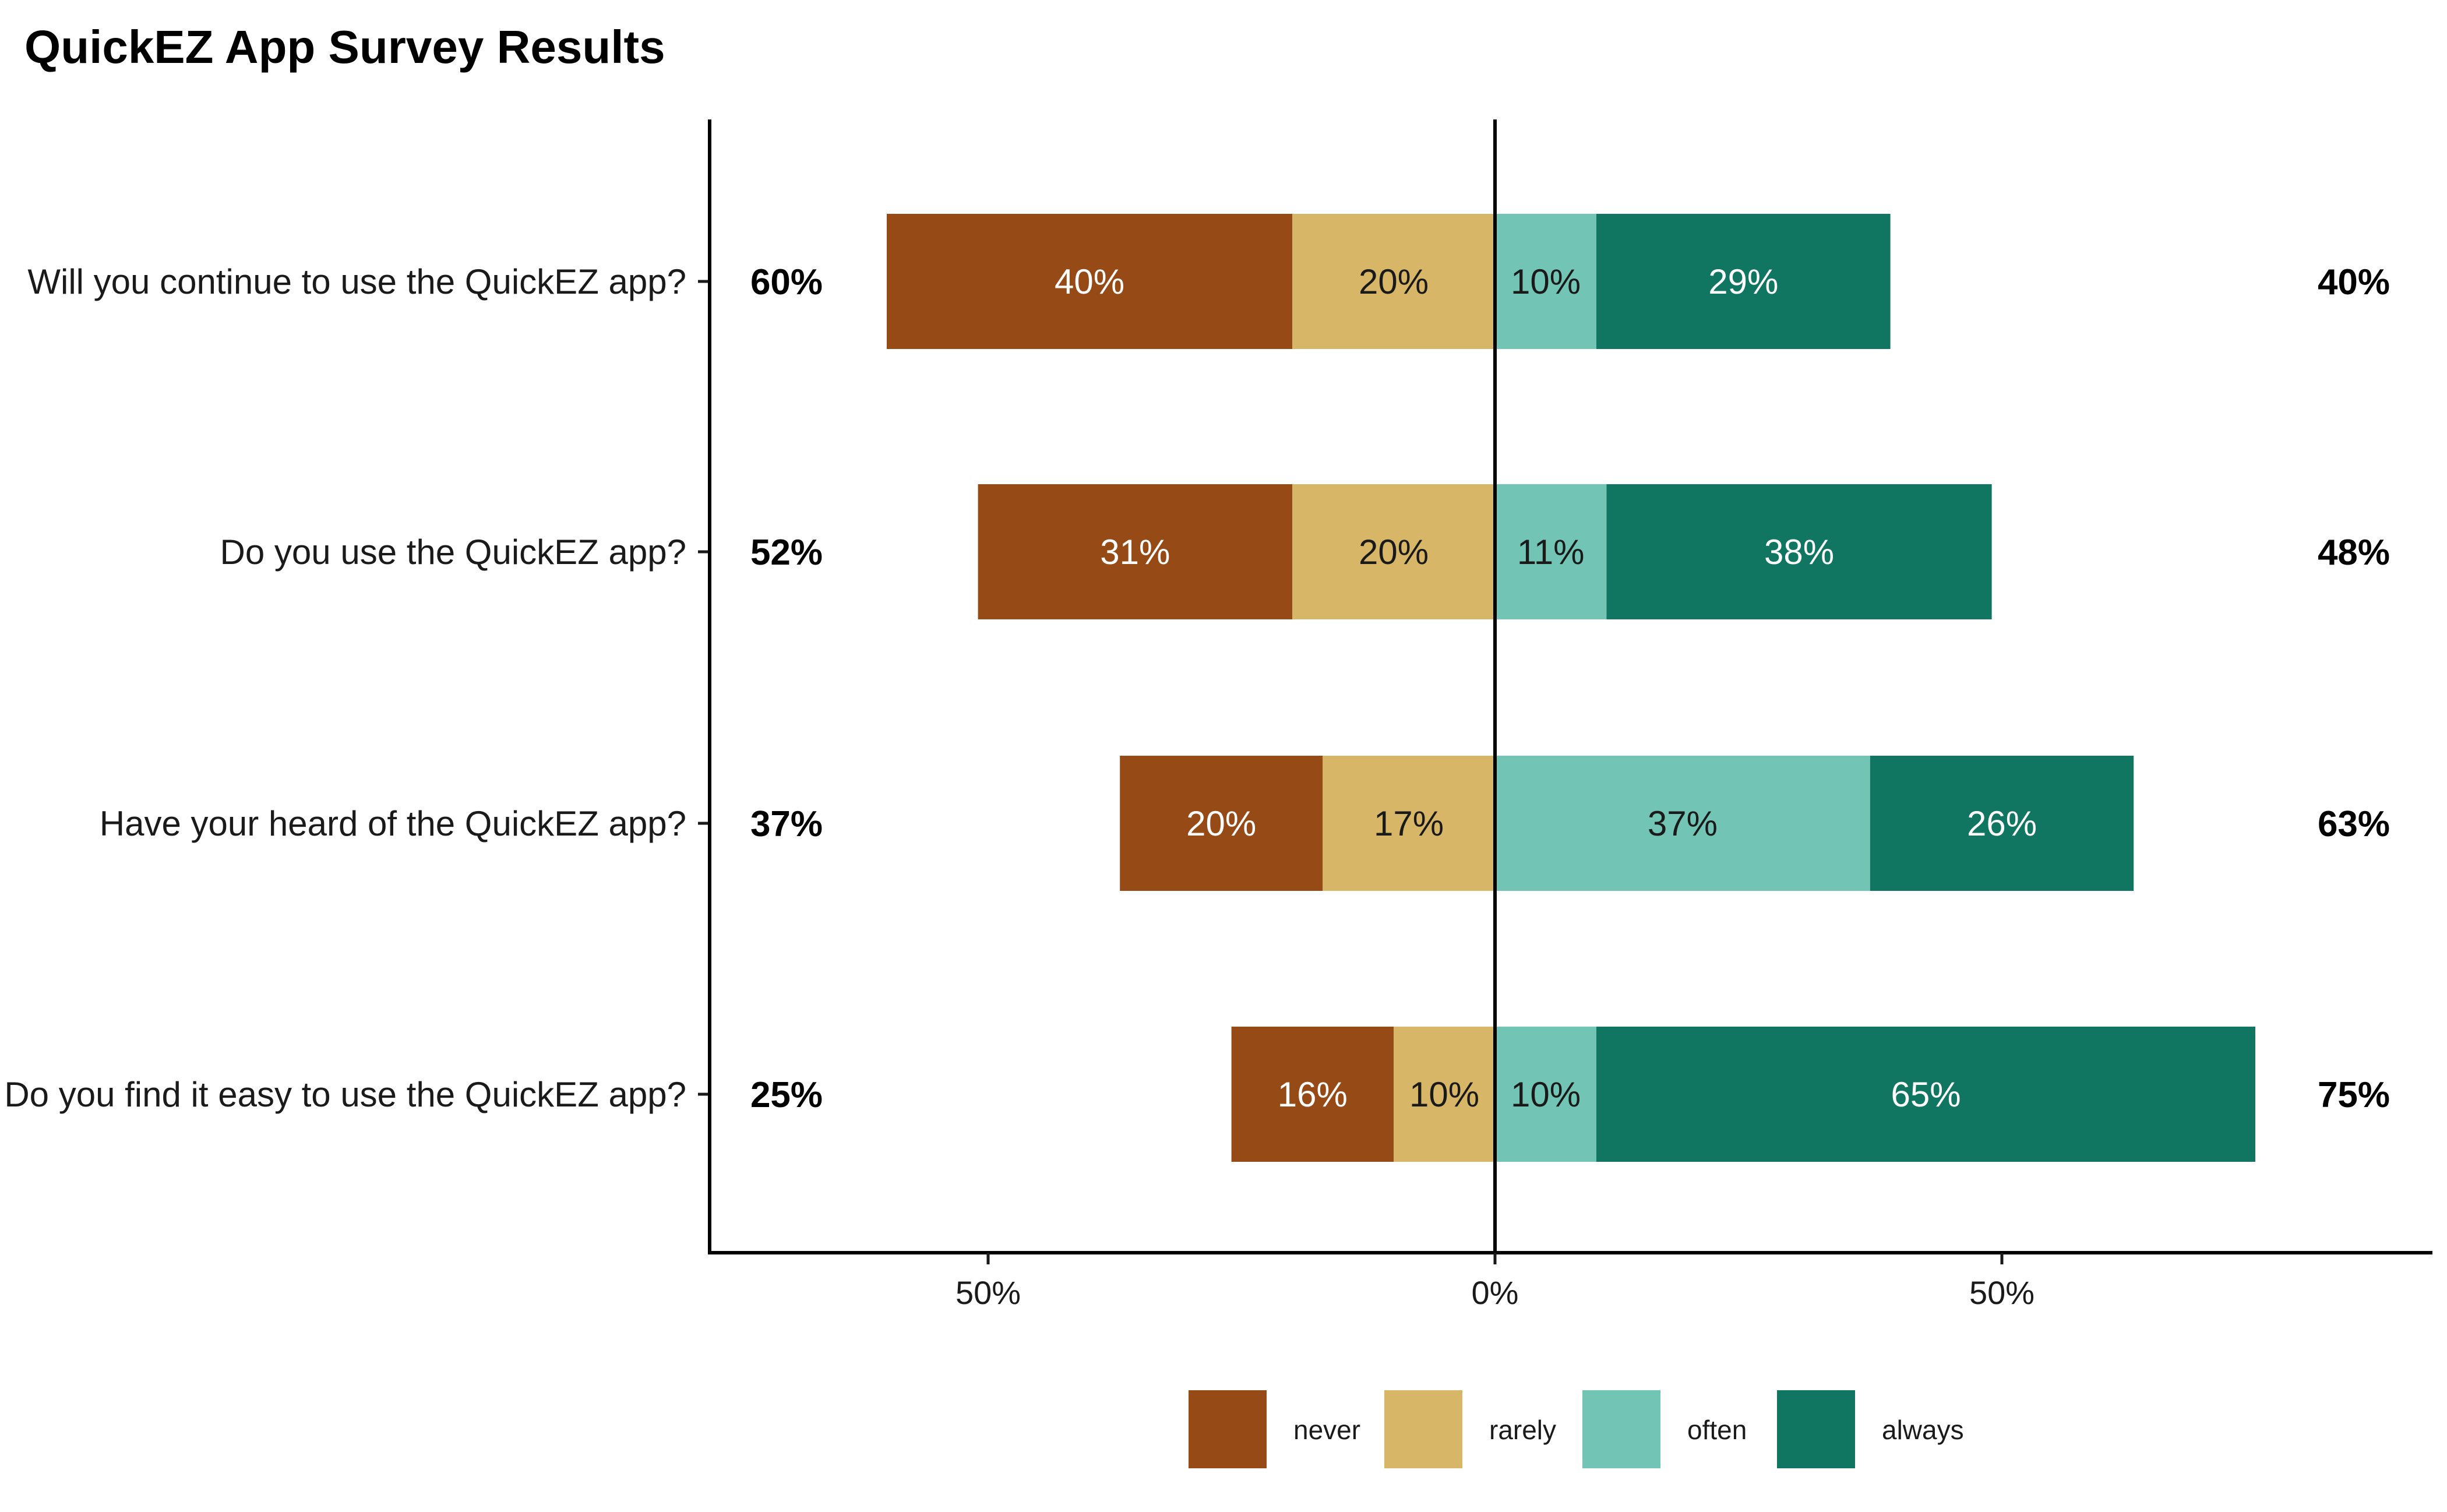 This screenshot has width=2447, height=1512. I want to click on bar-label-always: 29%, so click(1743, 281).